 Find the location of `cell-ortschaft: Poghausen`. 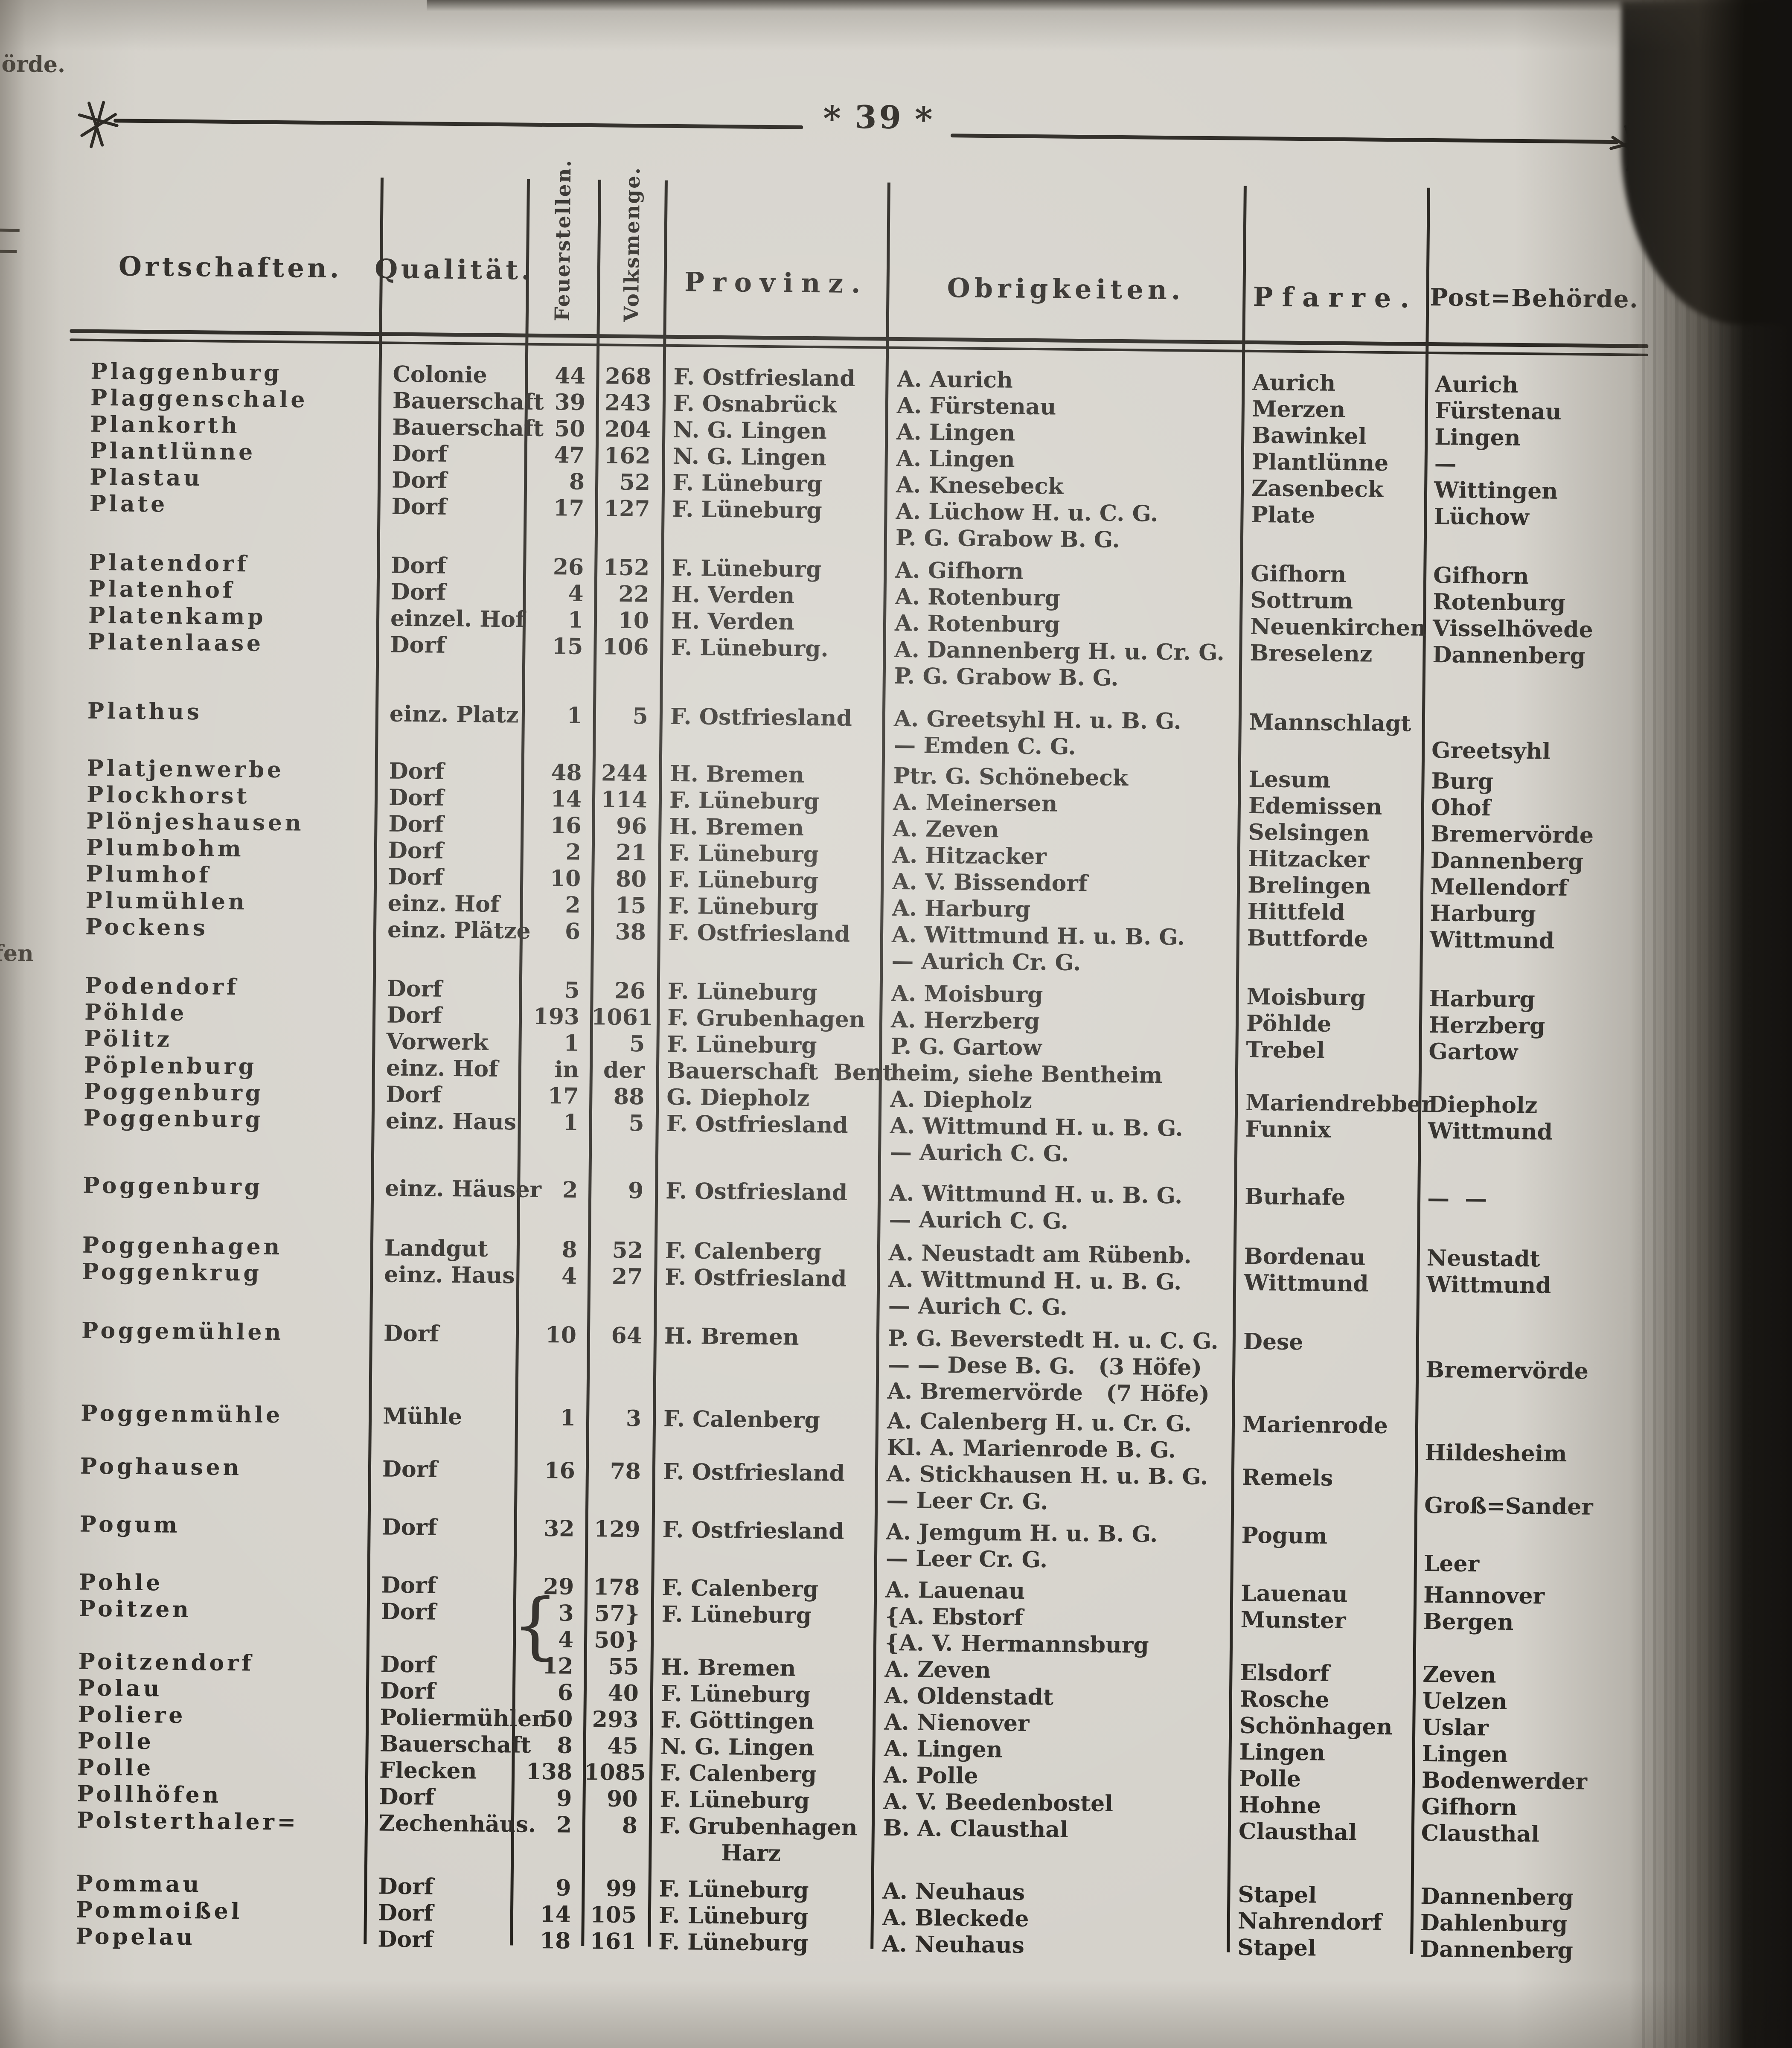

cell-ortschaft: Poghausen is located at coordinates (219, 1467).